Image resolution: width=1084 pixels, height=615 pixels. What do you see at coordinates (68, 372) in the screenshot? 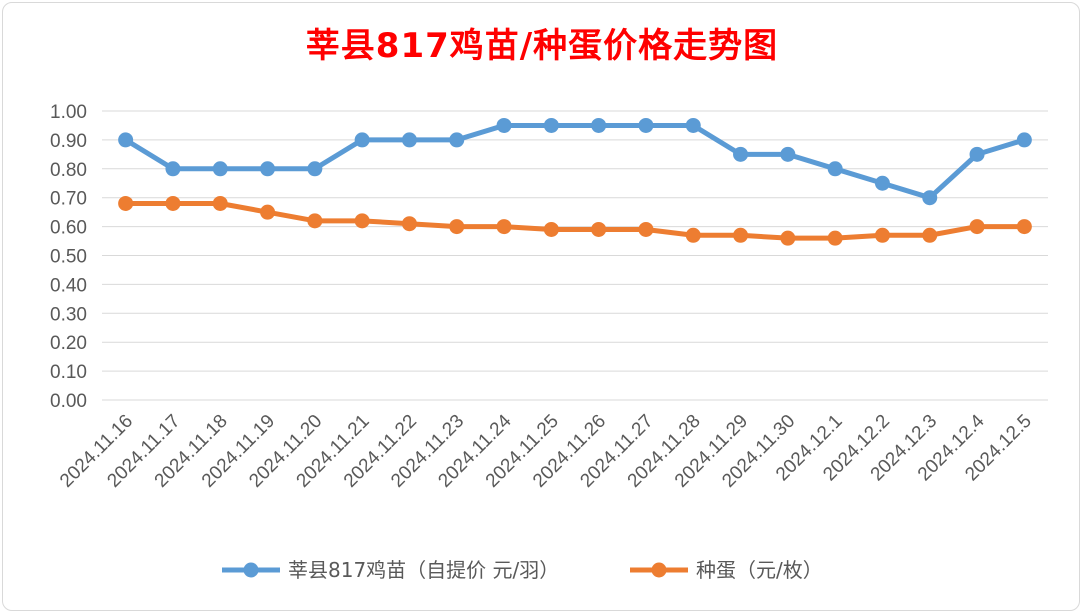
I see `y-tick-label: 0.10` at bounding box center [68, 372].